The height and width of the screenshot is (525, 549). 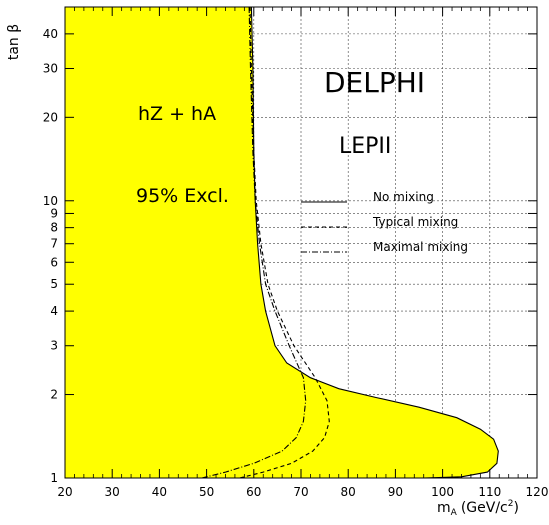 What do you see at coordinates (54, 244) in the screenshot?
I see `y-tick-label: 7` at bounding box center [54, 244].